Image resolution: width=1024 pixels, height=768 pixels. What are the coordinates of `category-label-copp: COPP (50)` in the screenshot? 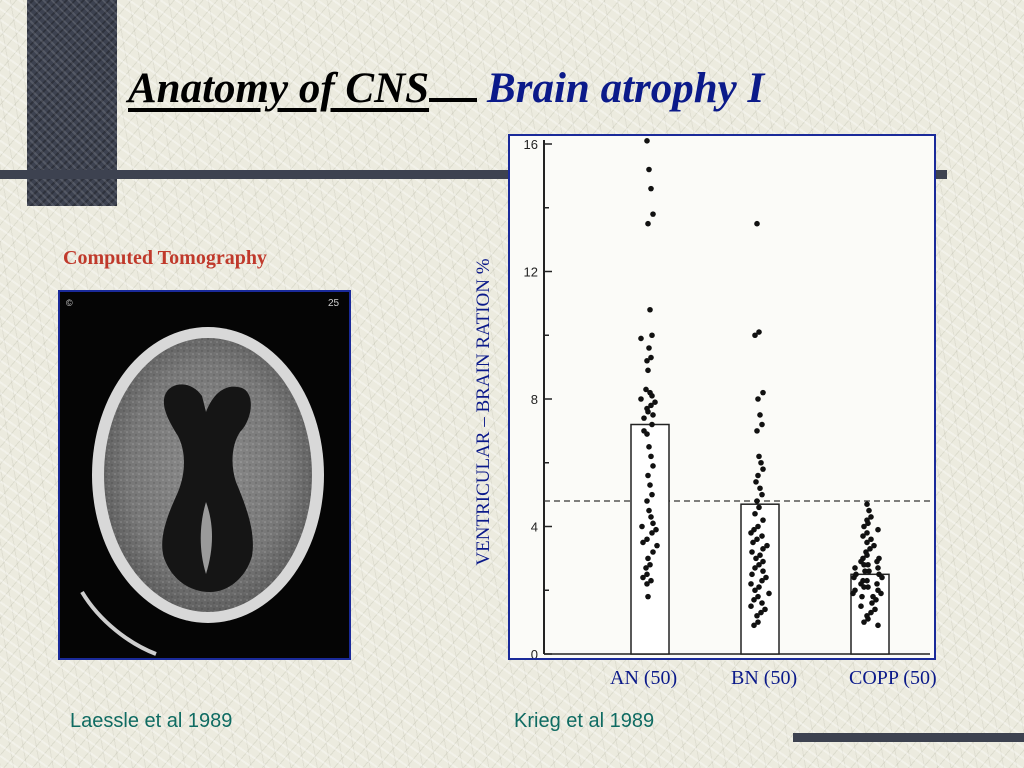 It's located at (893, 678).